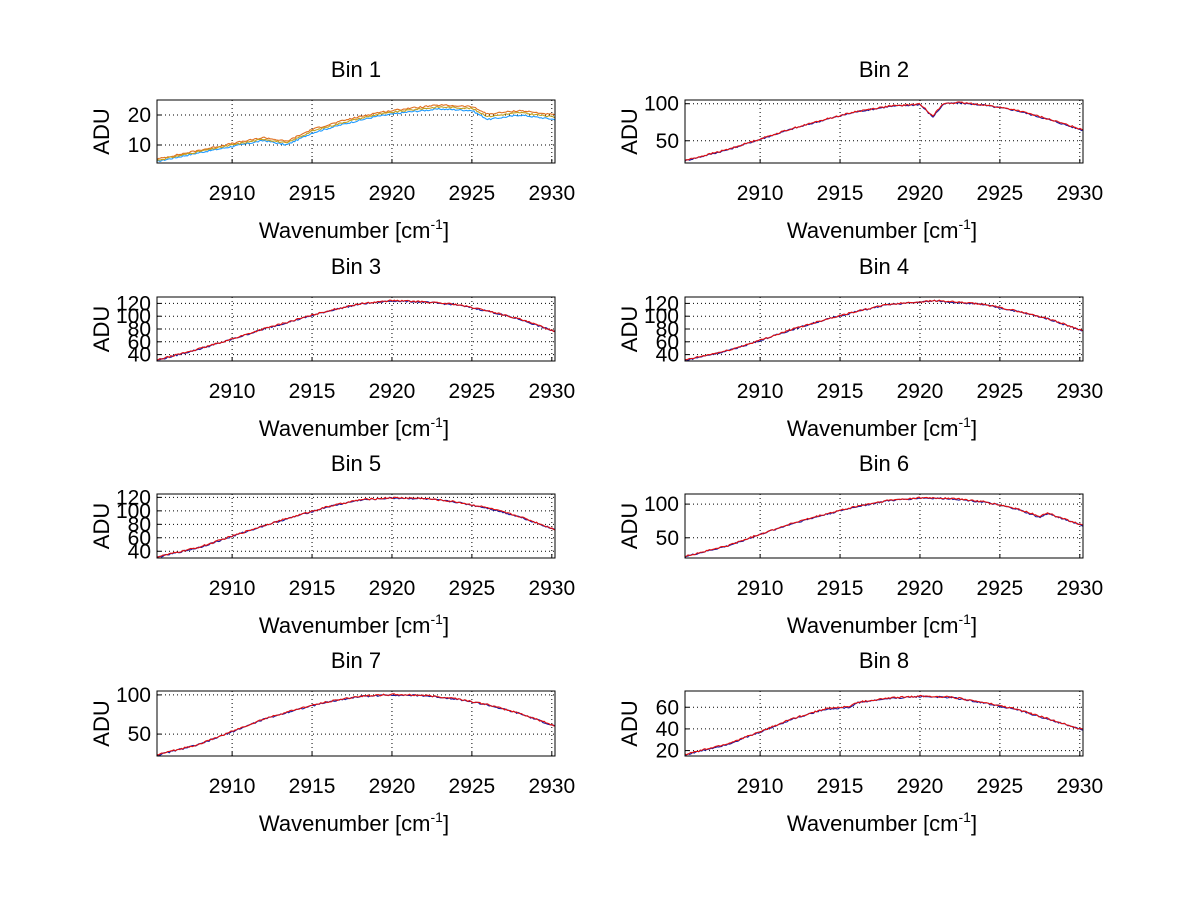  Describe the element at coordinates (884, 69) in the screenshot. I see `subplot-title: Bin 2` at that location.